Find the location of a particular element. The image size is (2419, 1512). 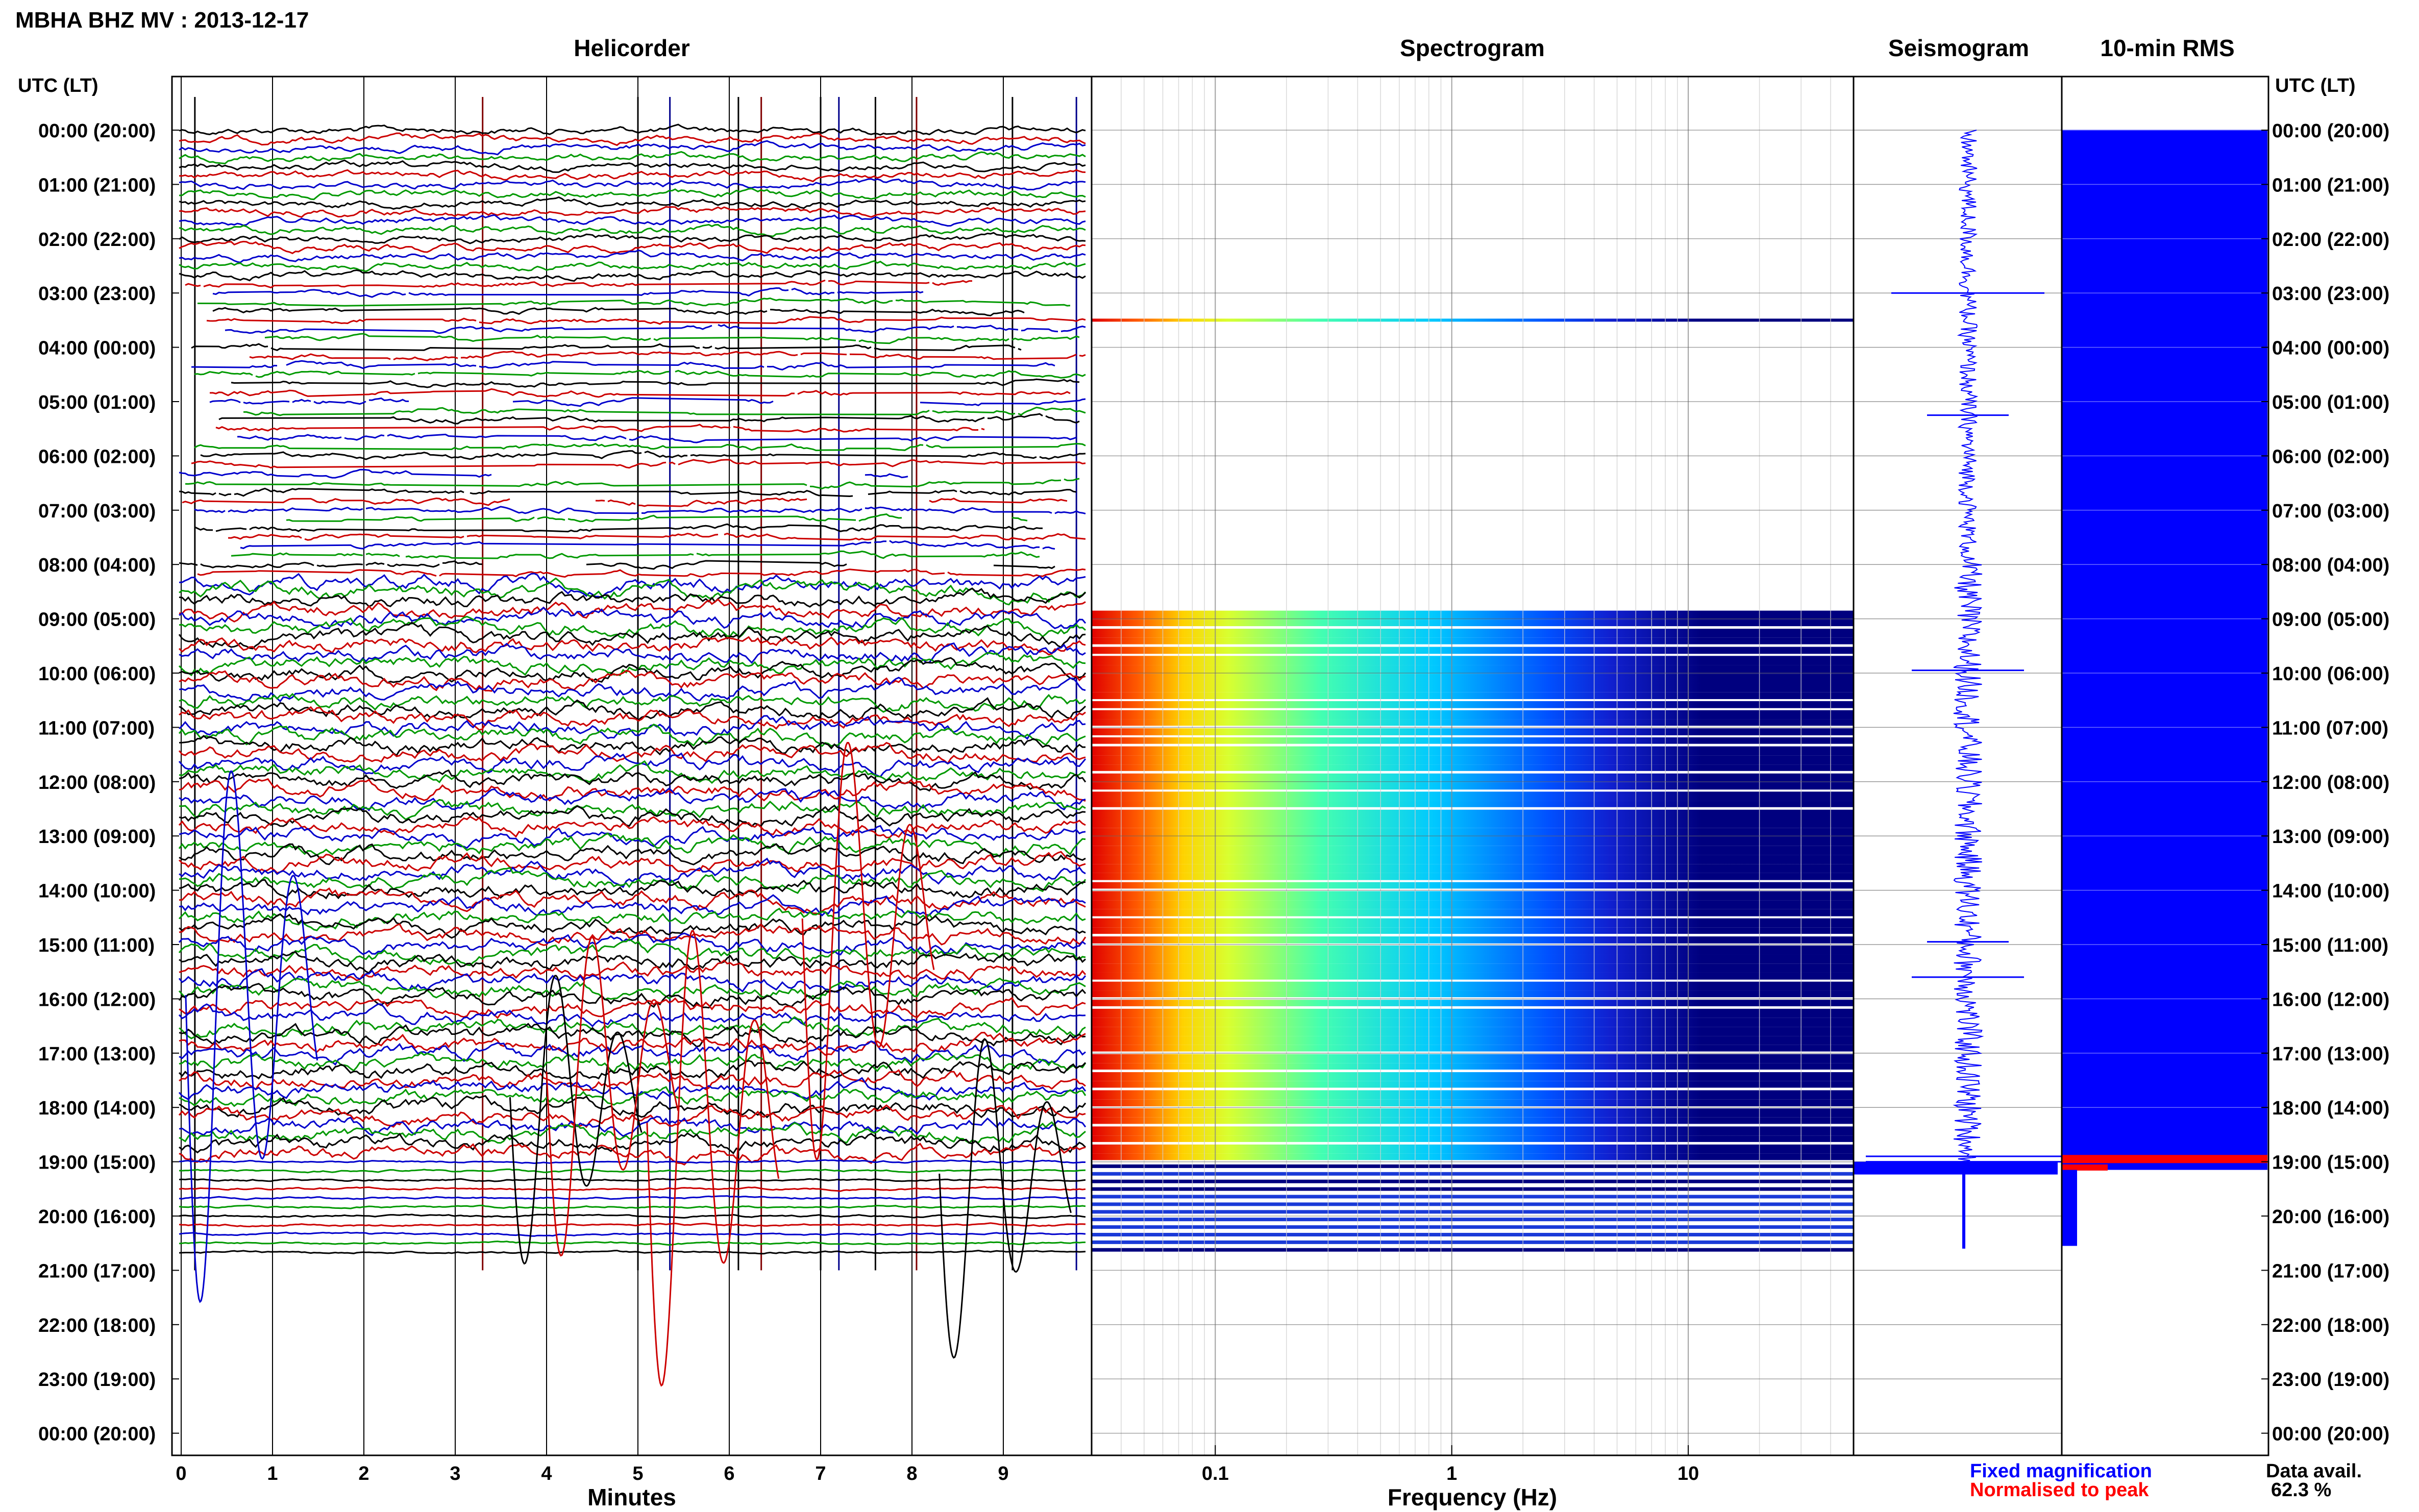

time-label-right: 09:00 (05:00) is located at coordinates (2330, 620).